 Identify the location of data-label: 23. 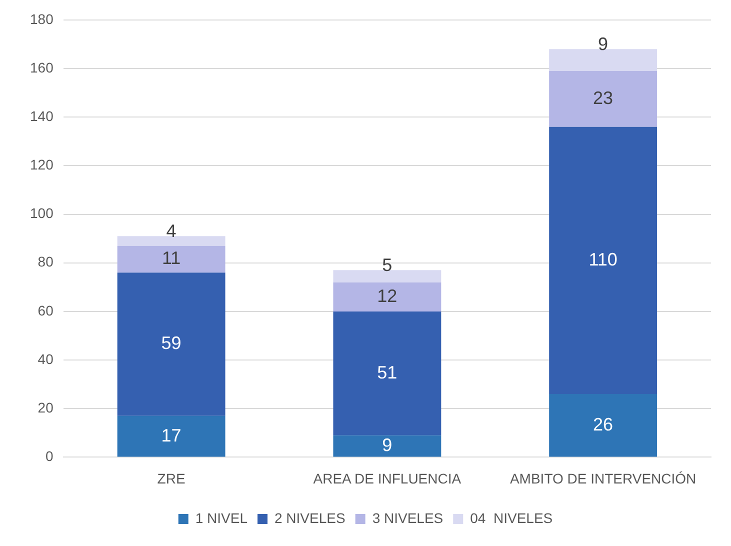
(603, 98).